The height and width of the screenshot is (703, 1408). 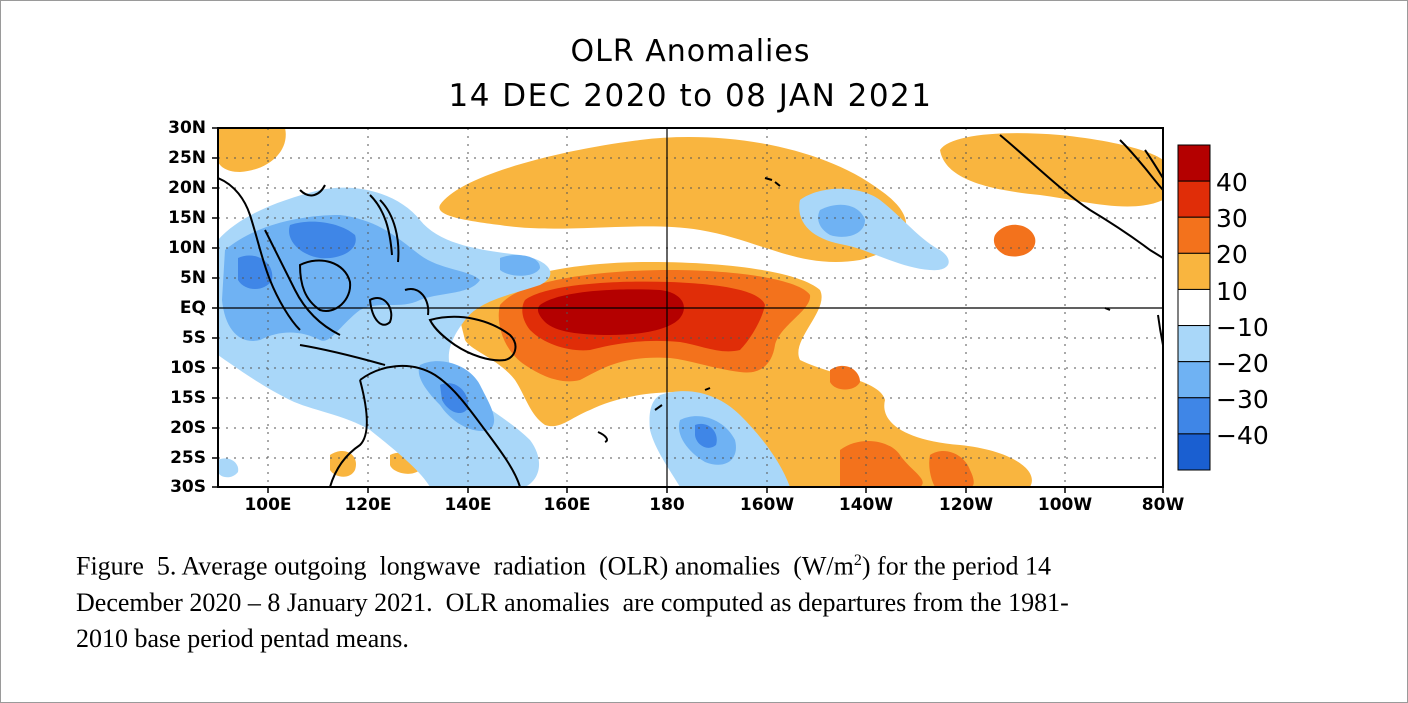 I want to click on lon-label: 120E, so click(x=368, y=505).